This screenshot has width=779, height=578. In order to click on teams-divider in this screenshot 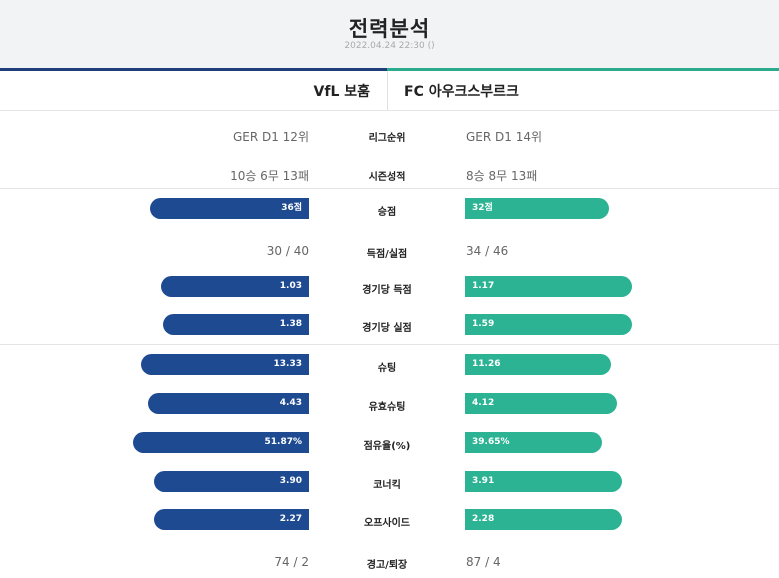, I will do `click(387, 90)`.